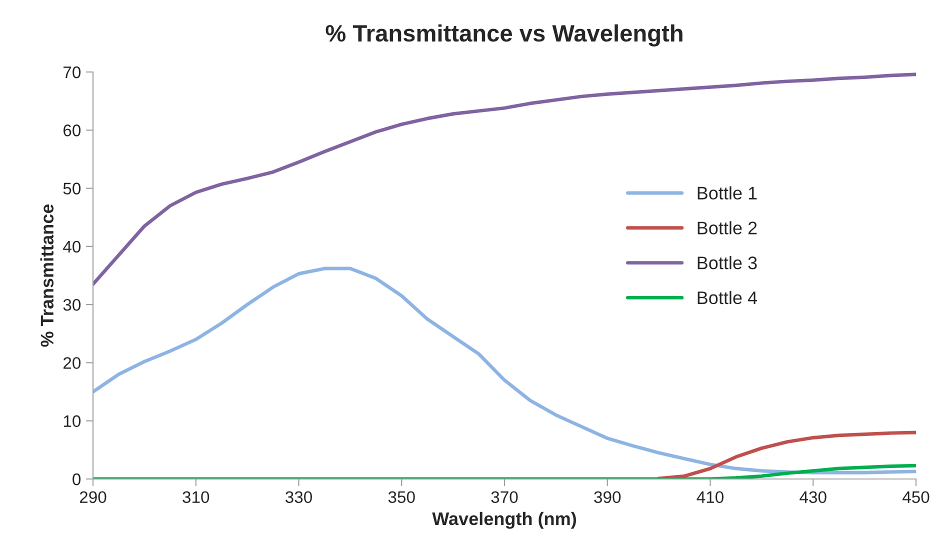 The width and height of the screenshot is (951, 551). I want to click on line-series, so click(786, 454).